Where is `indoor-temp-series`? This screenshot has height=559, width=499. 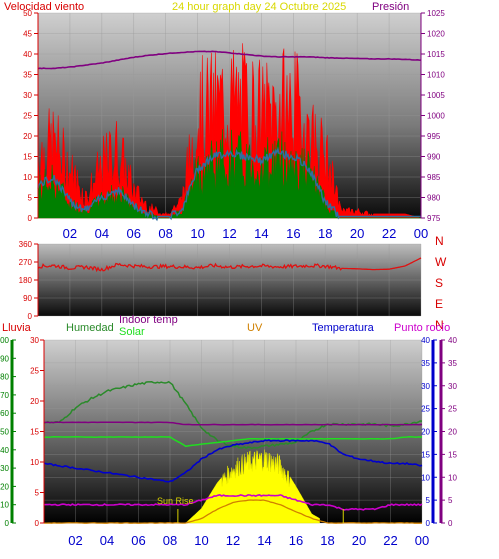
indoor-temp-series is located at coordinates (233, 423).